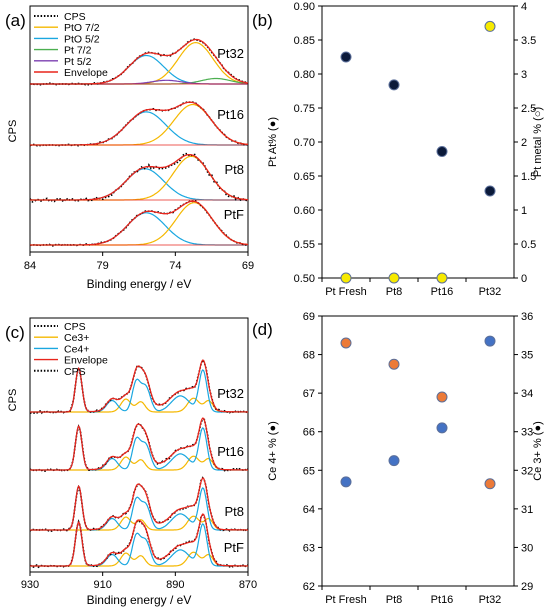  I want to click on panel-b-y2tick-label: 1.5, so click(528, 177).